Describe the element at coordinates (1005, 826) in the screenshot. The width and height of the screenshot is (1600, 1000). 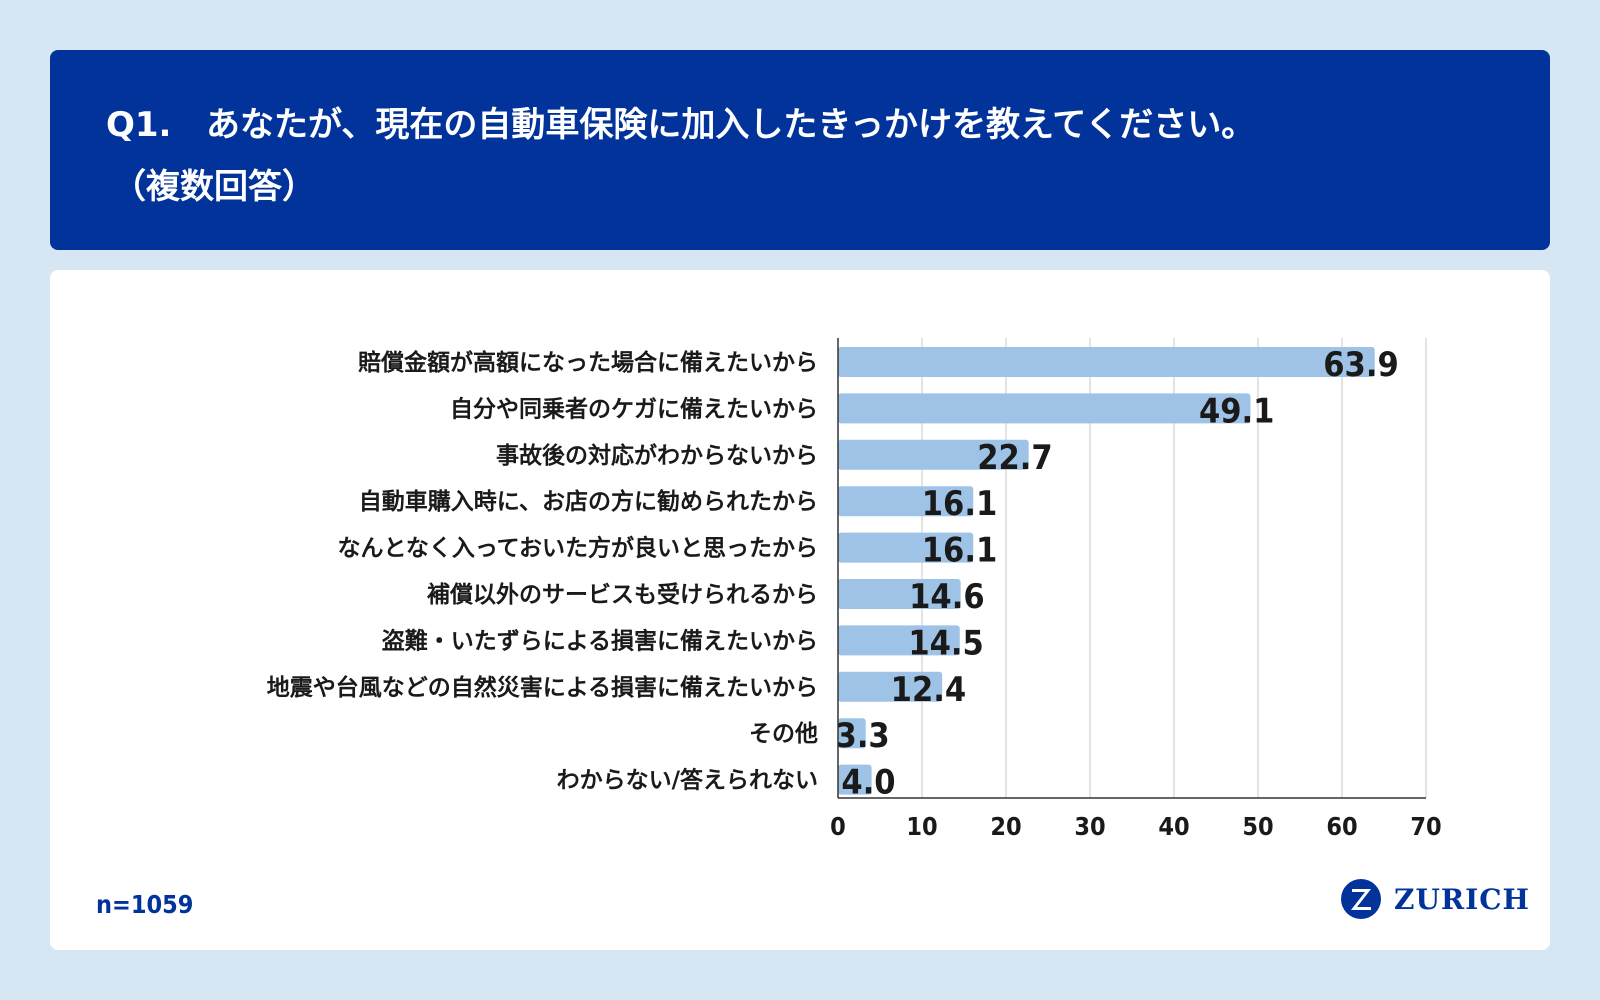
I see `x-tick-label-20: 20` at that location.